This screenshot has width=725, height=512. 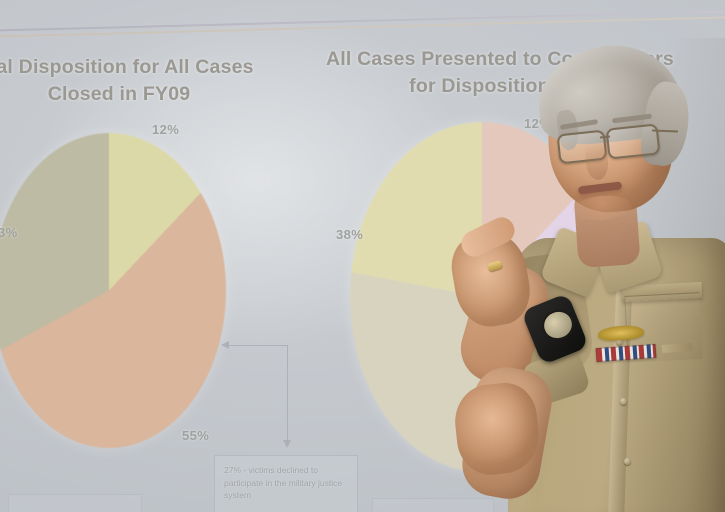 What do you see at coordinates (166, 129) in the screenshot?
I see `left-pie-label-12: 12%` at bounding box center [166, 129].